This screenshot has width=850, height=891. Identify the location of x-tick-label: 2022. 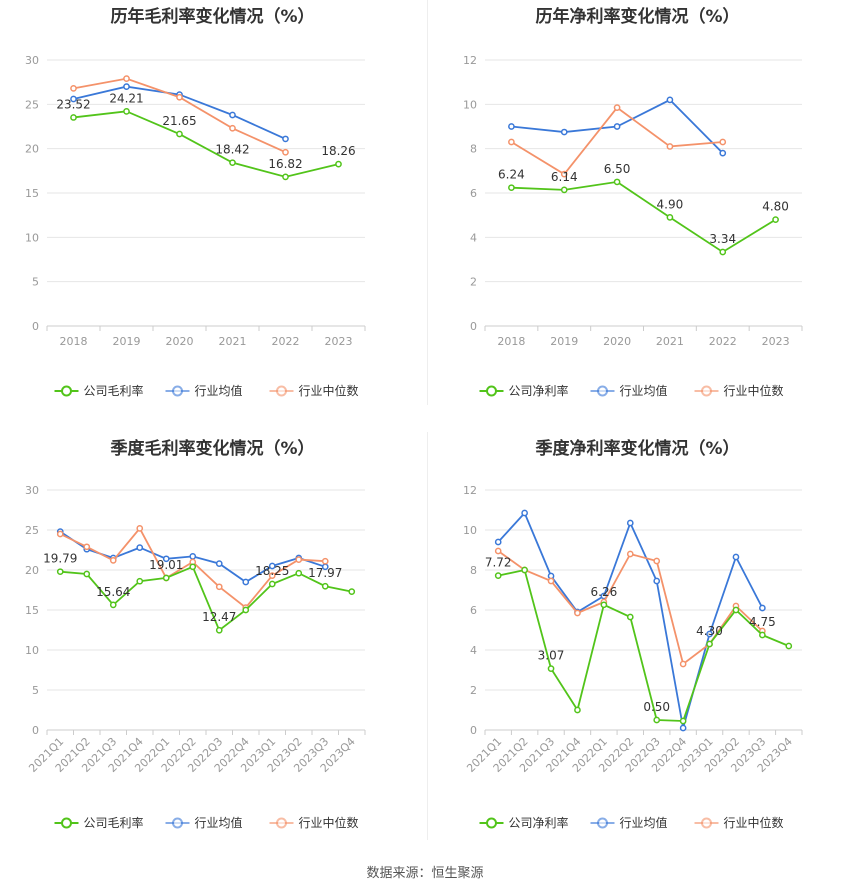
(286, 341).